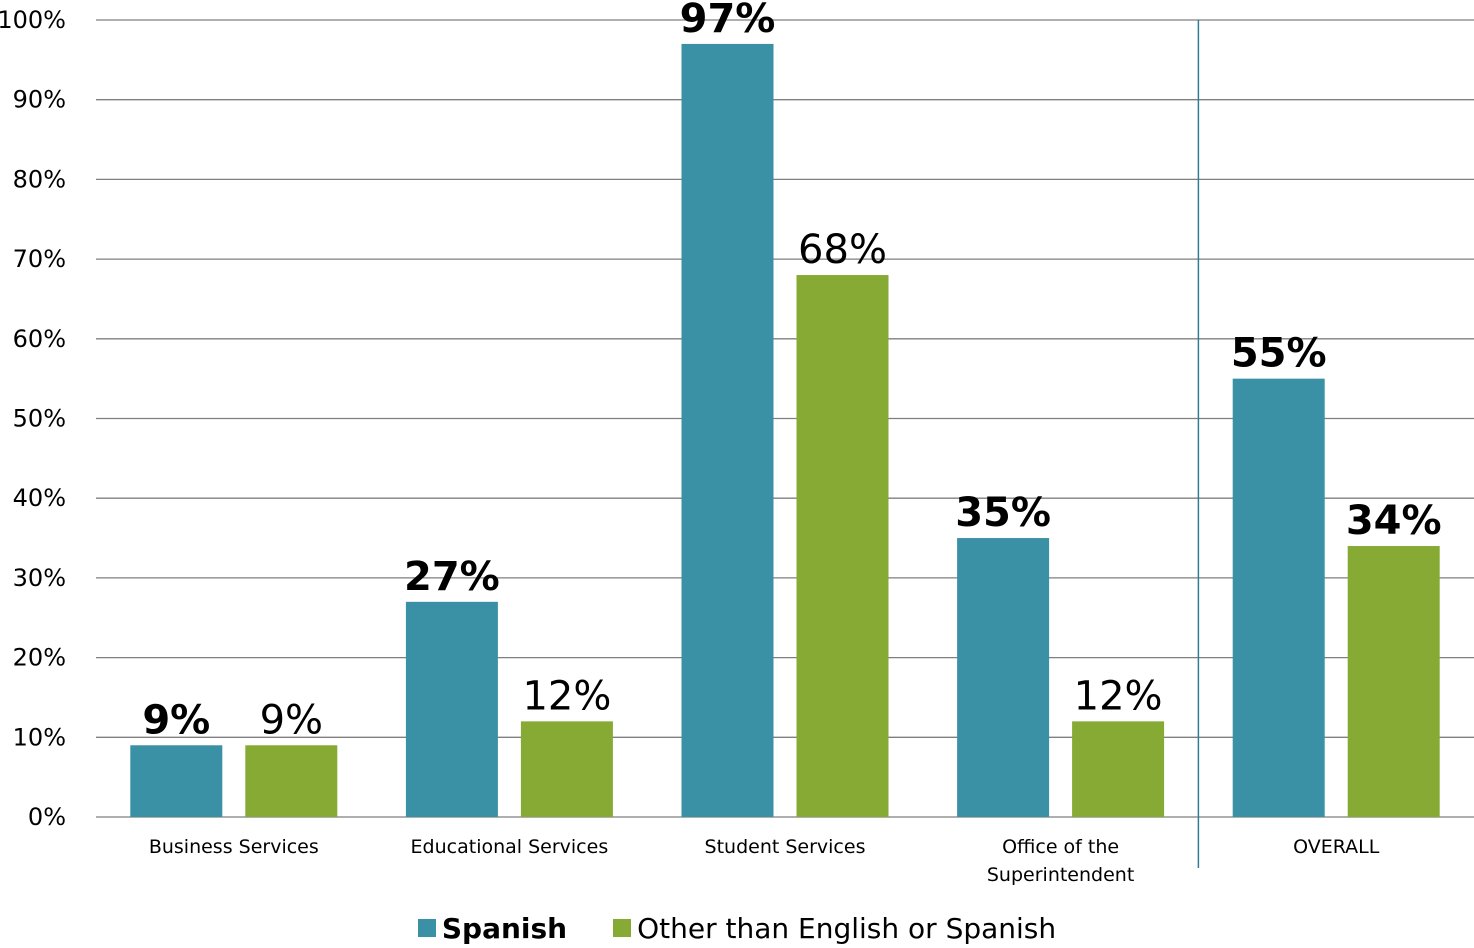 The image size is (1474, 948). I want to click on y-tick-label: 30%, so click(39, 578).